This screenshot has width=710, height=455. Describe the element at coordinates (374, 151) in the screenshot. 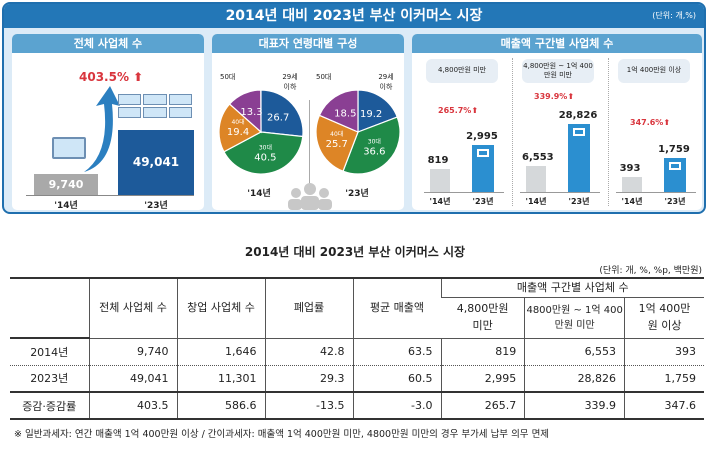

I see `slice-value-label: 36.6` at that location.